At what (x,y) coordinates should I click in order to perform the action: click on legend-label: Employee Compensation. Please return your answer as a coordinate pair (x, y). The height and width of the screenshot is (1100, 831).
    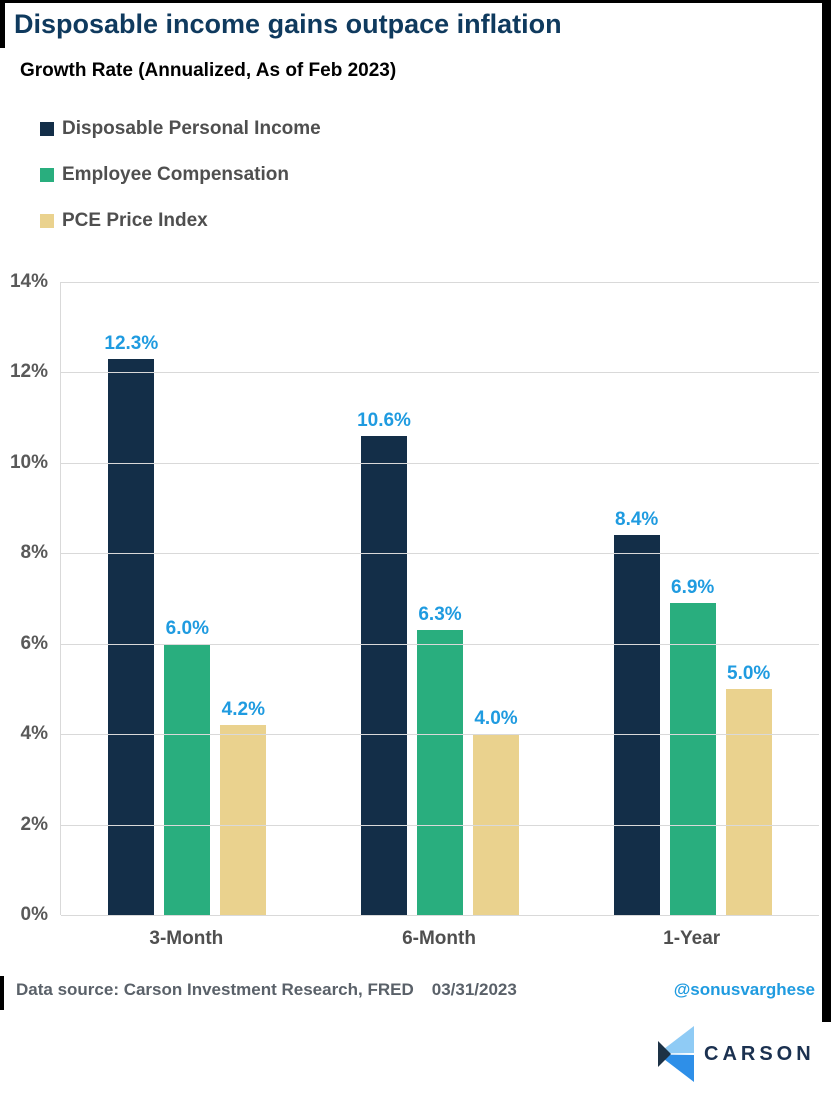
    Looking at the image, I should click on (175, 174).